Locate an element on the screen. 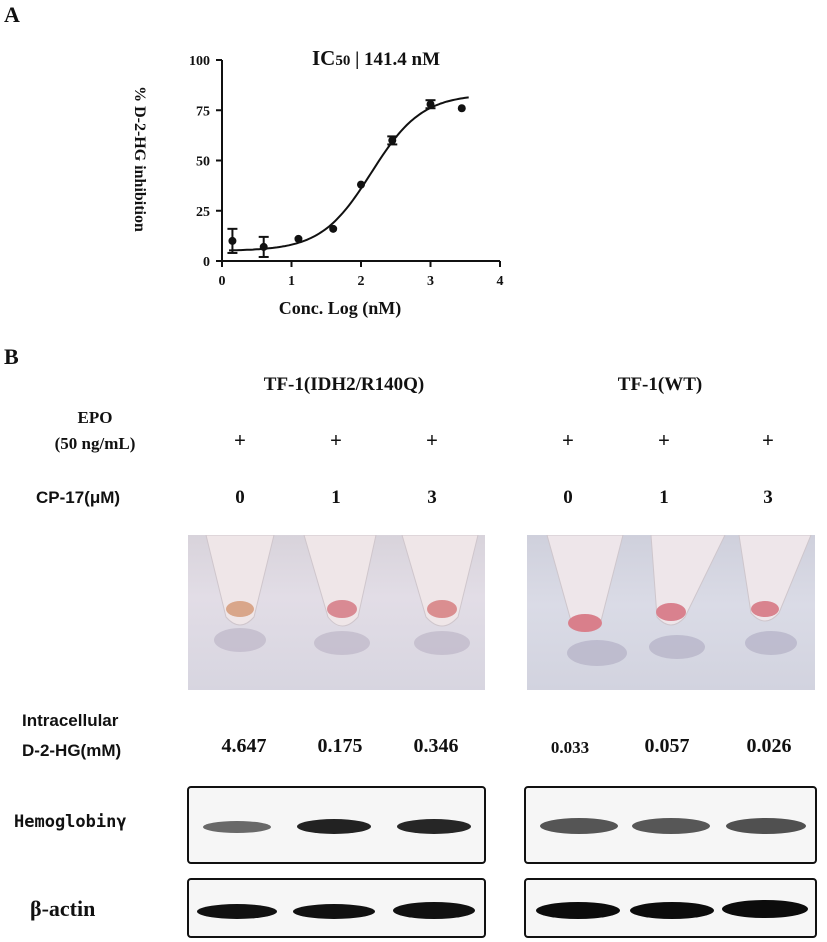  y-axis-label: % D-2-HG inhibition is located at coordinates (139, 159).